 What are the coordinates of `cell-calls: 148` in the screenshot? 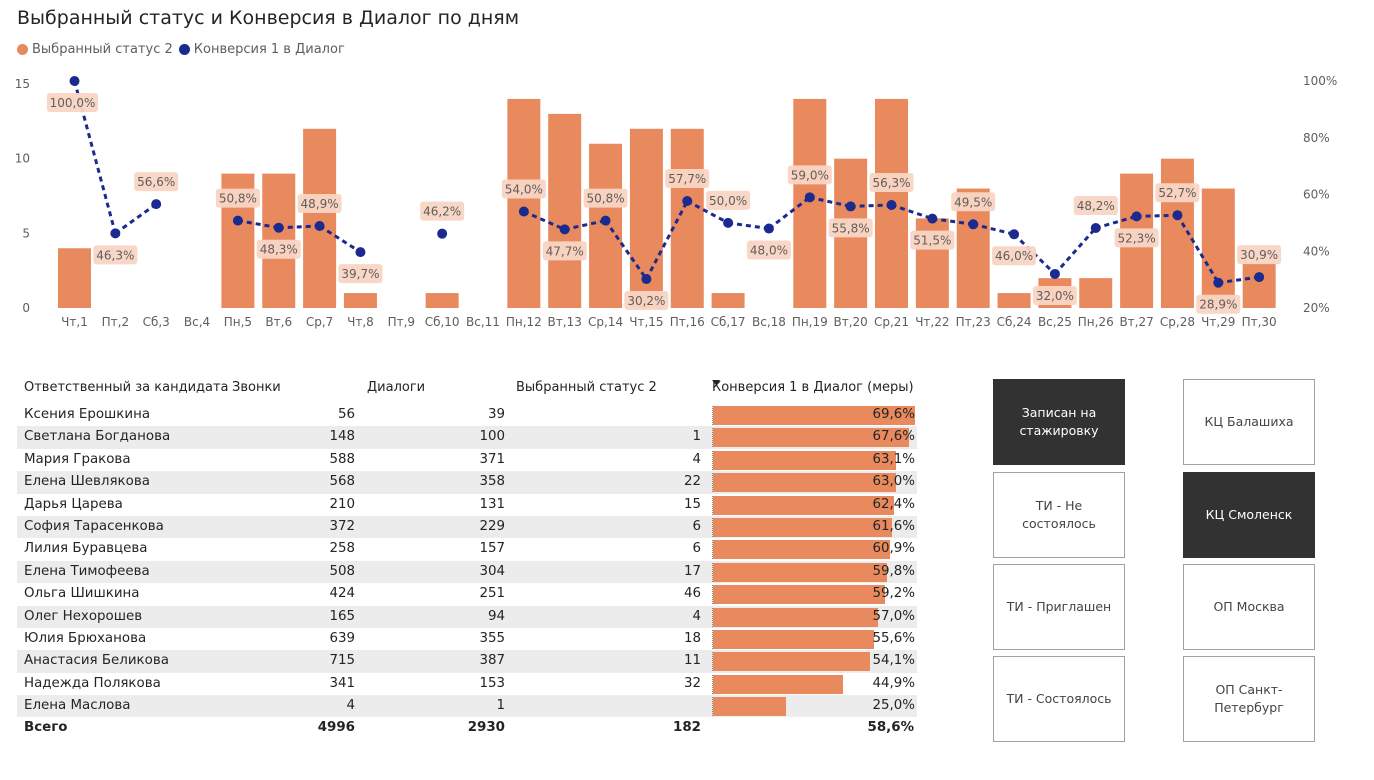 It's located at (342, 437).